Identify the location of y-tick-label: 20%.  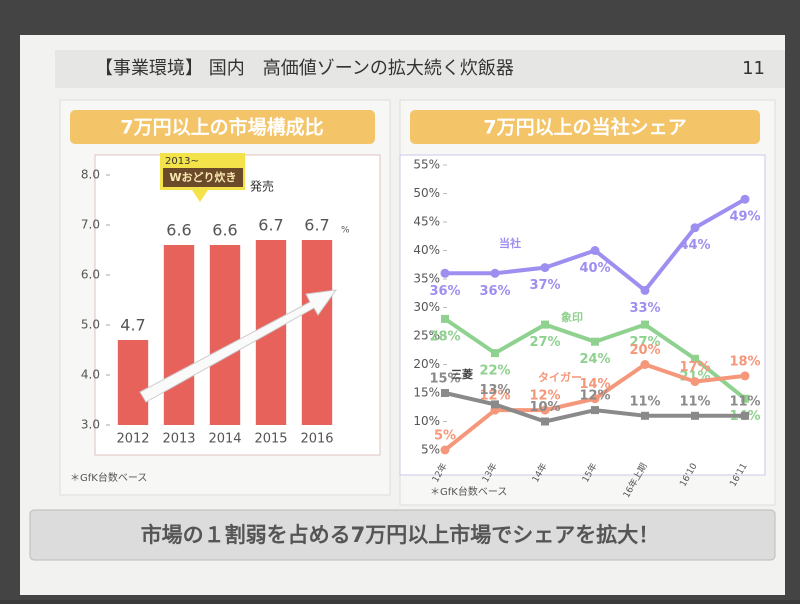
(426, 364).